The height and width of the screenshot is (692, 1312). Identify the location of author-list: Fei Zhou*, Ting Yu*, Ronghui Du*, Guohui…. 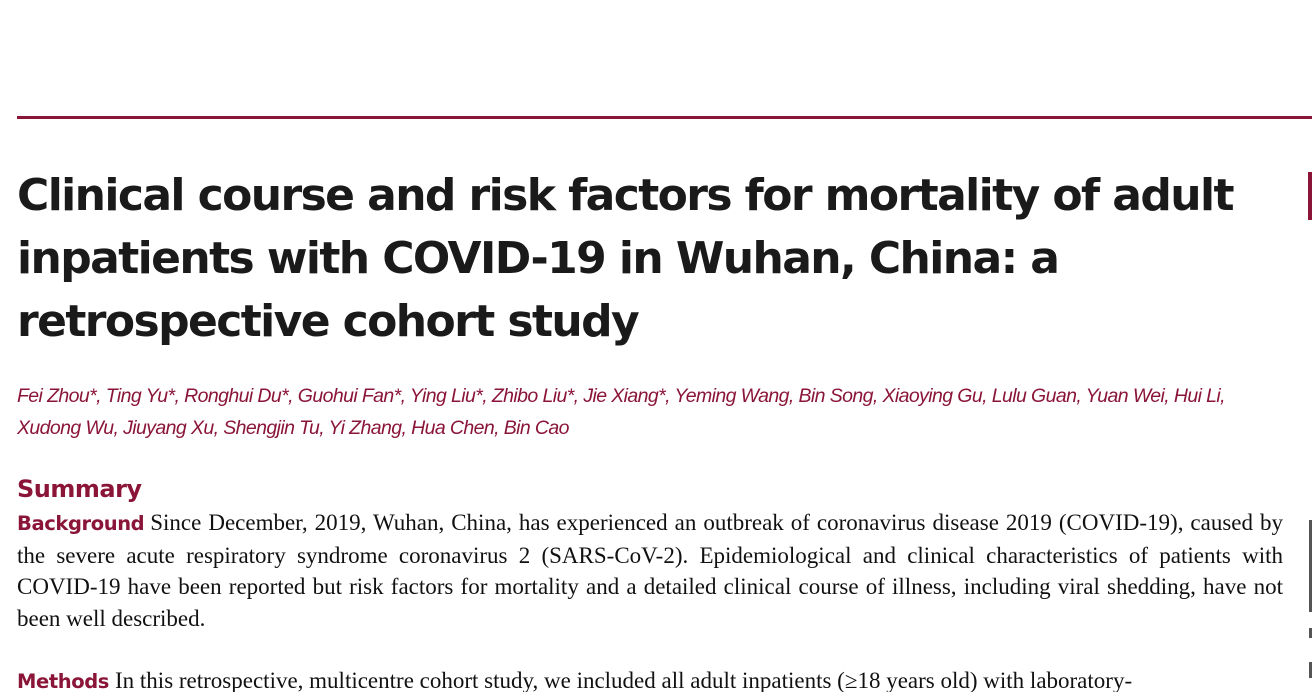
(621, 412).